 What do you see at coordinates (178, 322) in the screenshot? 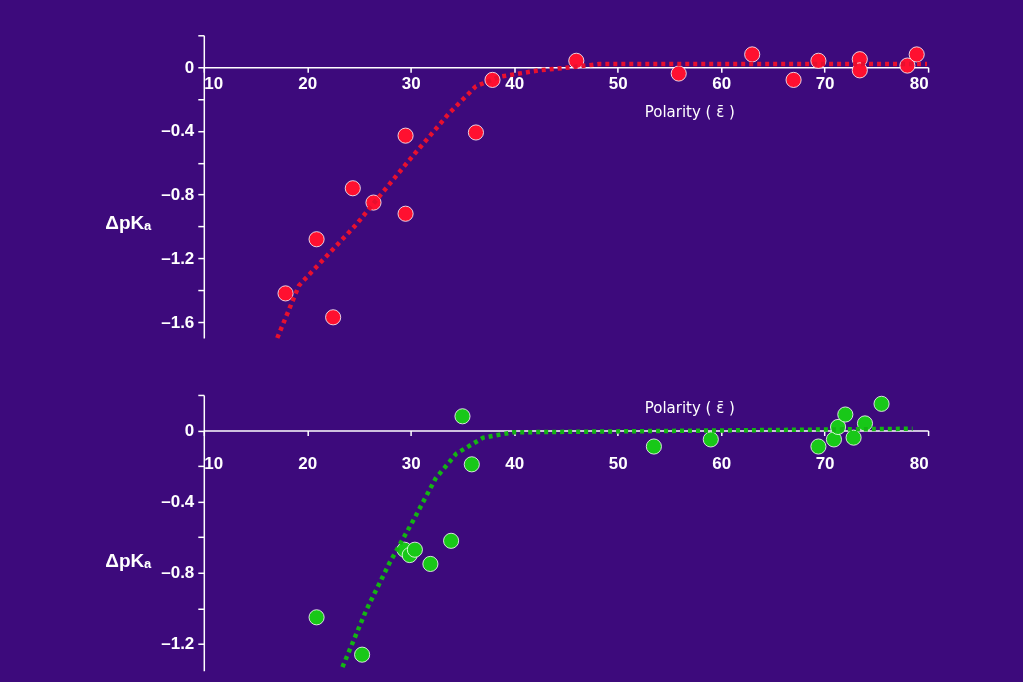
I see `y-tick-label: –1.6` at bounding box center [178, 322].